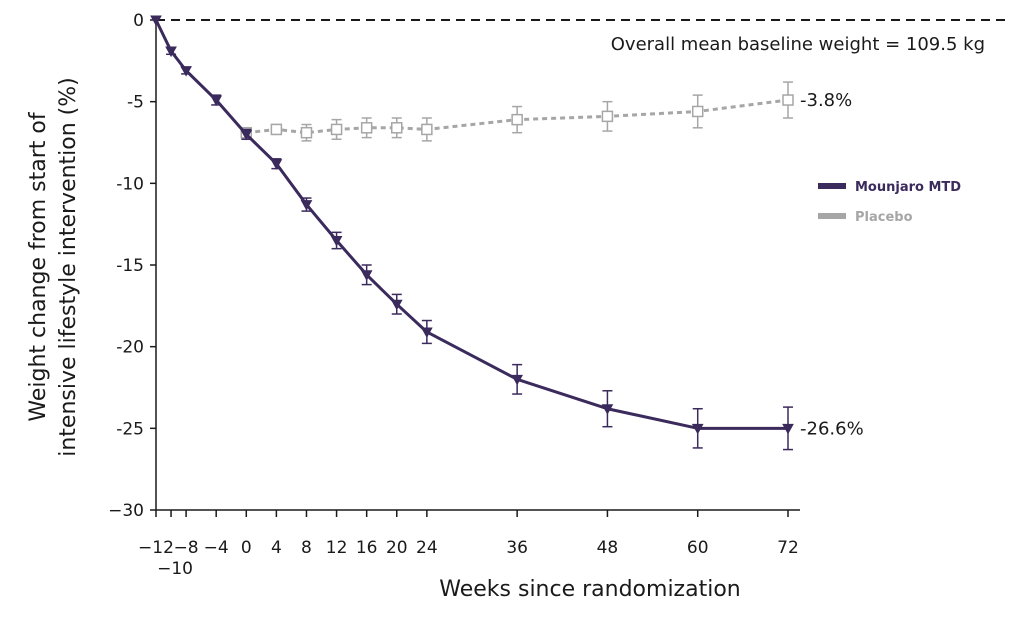 The width and height of the screenshot is (1020, 617). I want to click on end-value-label-mounjaro: -26.6%, so click(832, 428).